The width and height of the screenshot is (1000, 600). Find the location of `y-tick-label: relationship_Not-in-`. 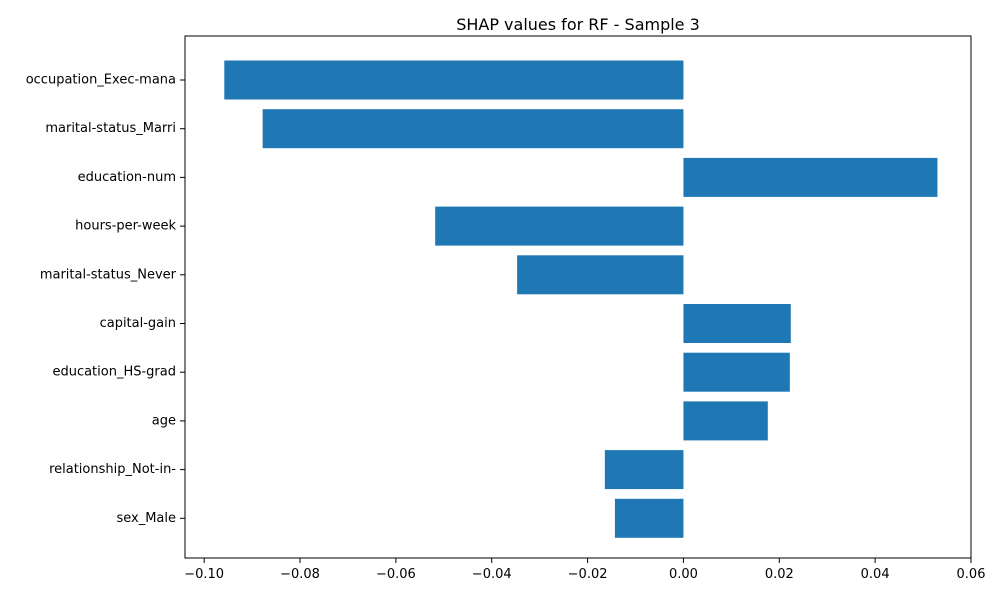

y-tick-label: relationship_Not-in- is located at coordinates (112, 469).